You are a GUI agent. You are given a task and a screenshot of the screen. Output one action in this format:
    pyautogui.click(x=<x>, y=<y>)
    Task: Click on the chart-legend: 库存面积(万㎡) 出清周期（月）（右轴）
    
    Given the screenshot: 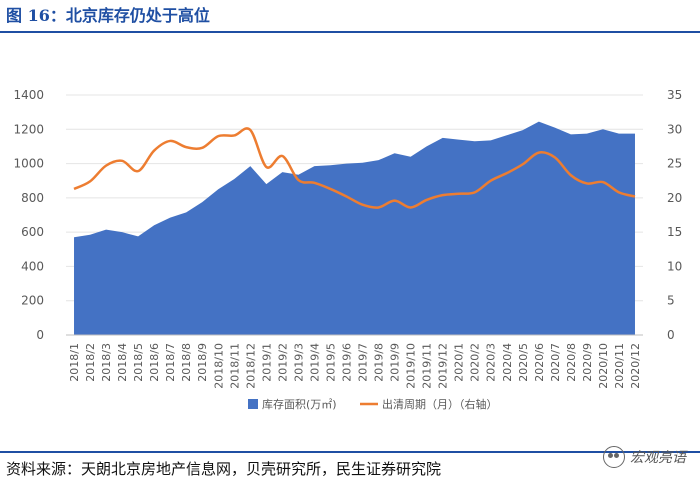 What is the action you would take?
    pyautogui.click(x=373, y=404)
    